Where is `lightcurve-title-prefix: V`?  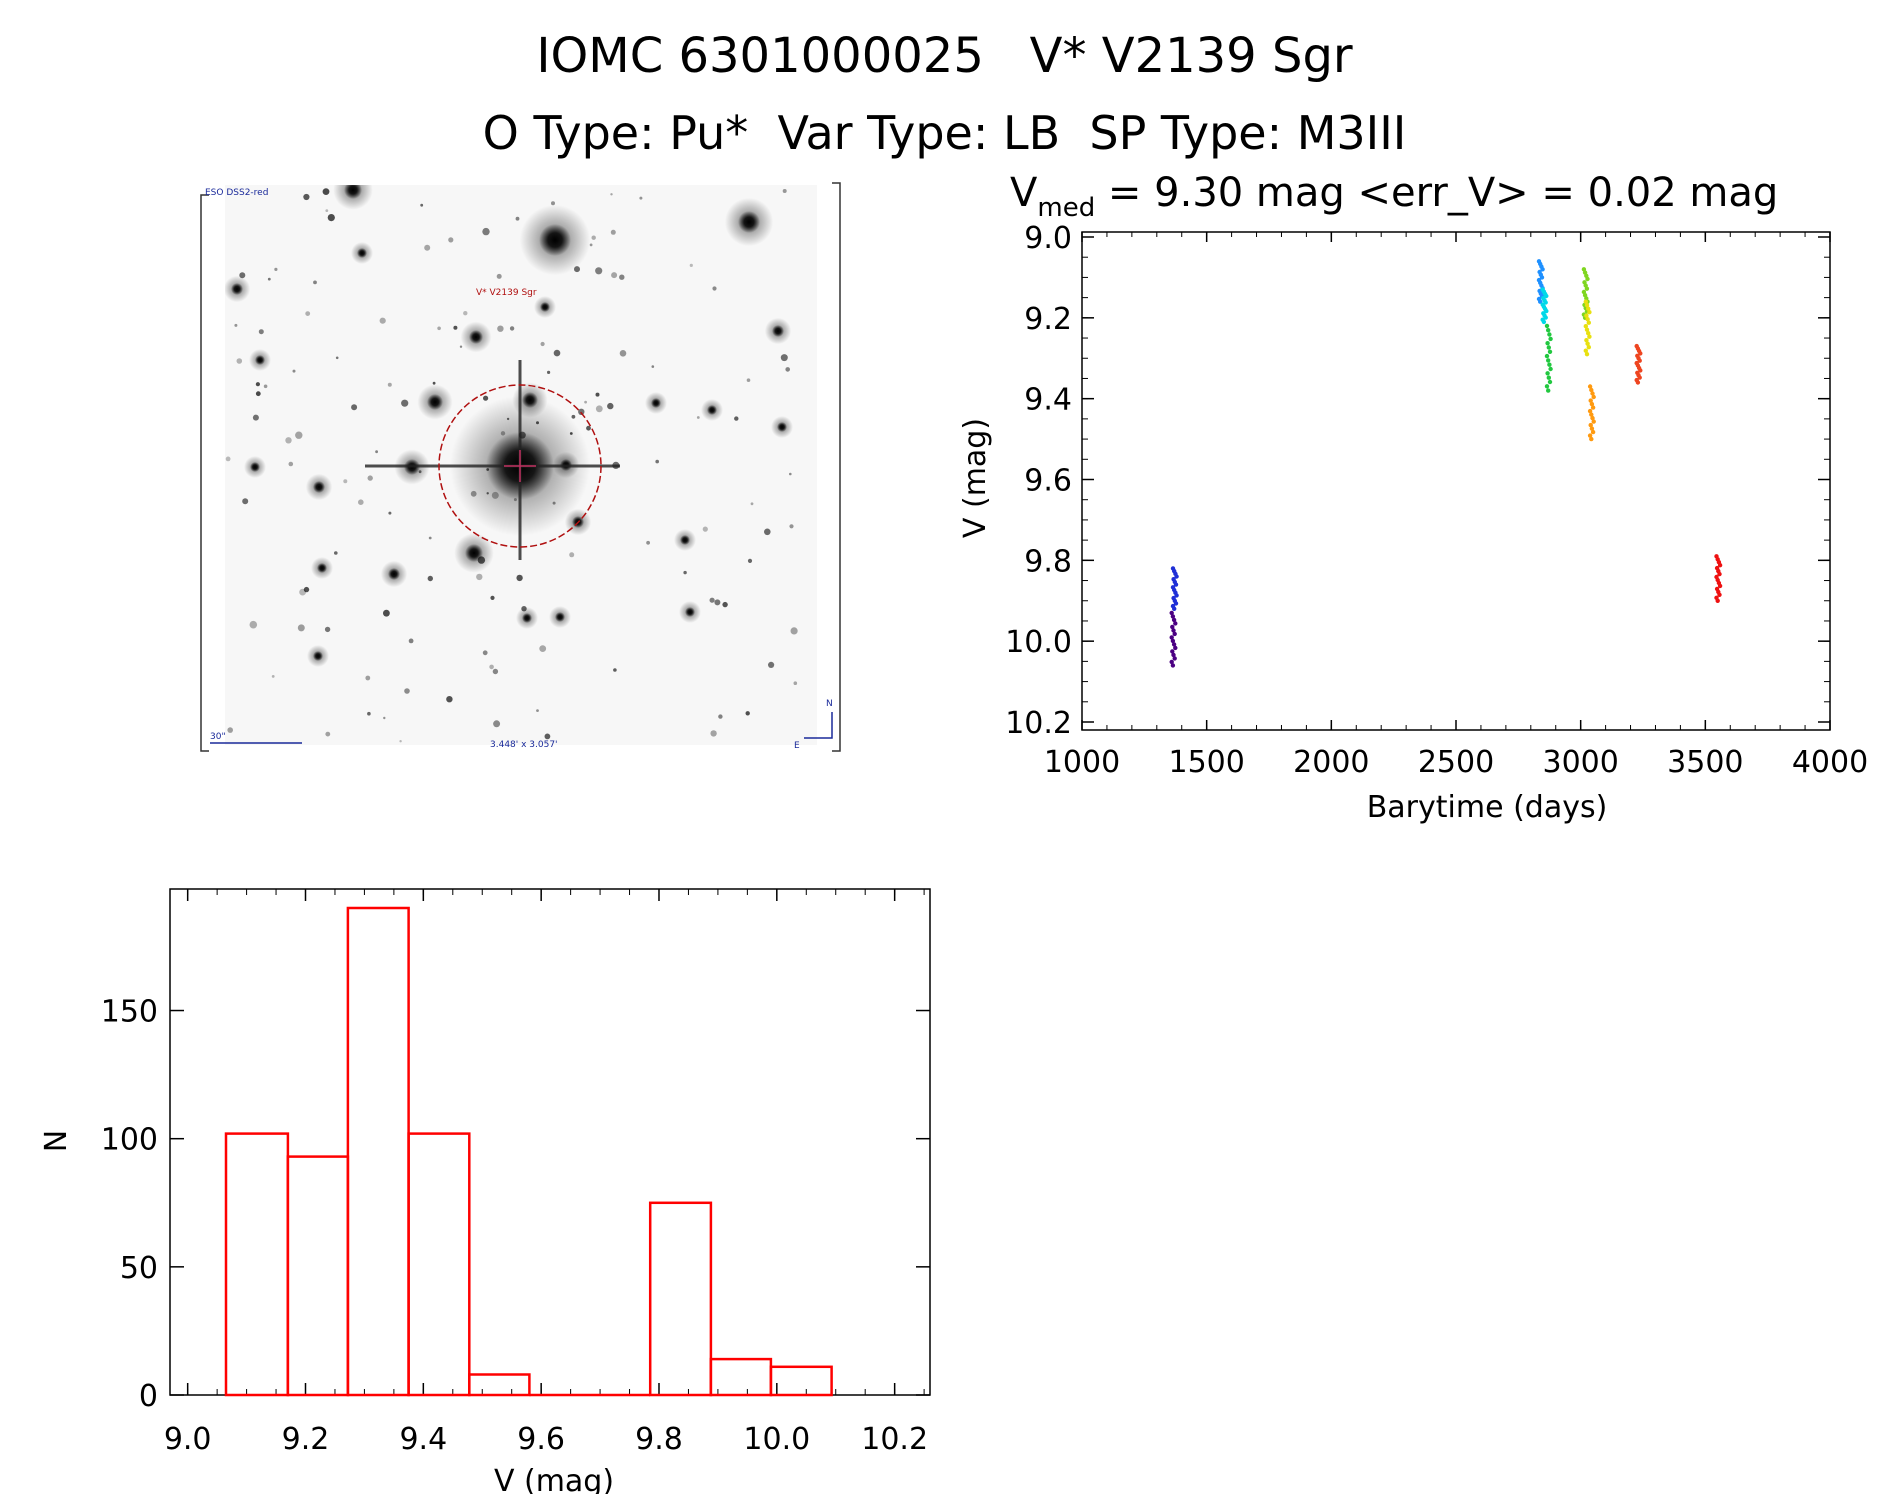
lightcurve-title-prefix: V is located at coordinates (1024, 193).